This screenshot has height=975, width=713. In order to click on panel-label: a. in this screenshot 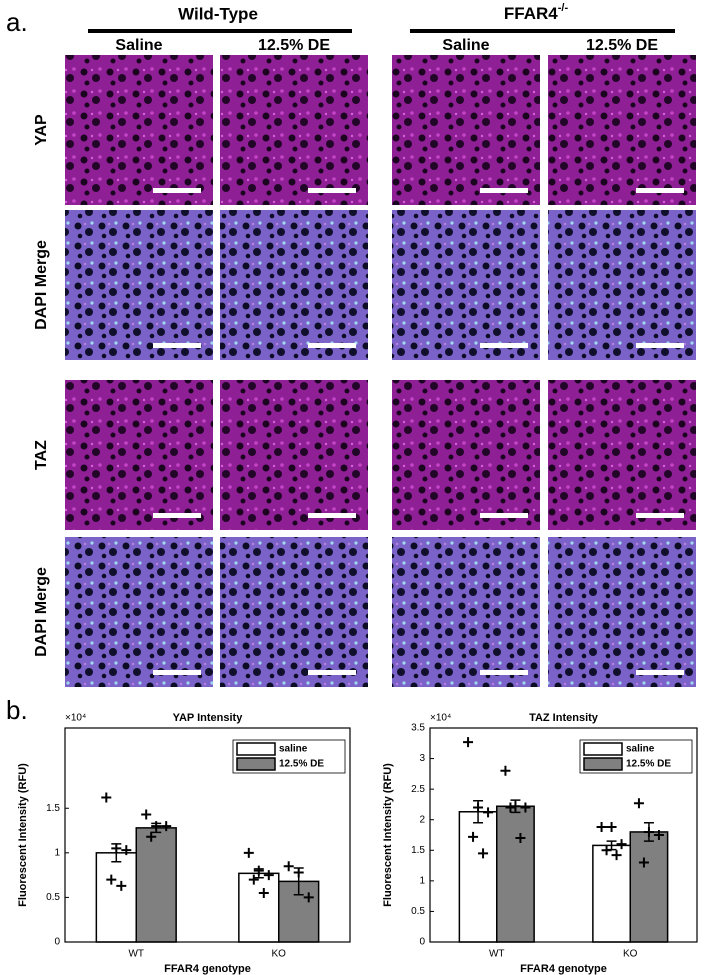, I will do `click(17, 22)`.